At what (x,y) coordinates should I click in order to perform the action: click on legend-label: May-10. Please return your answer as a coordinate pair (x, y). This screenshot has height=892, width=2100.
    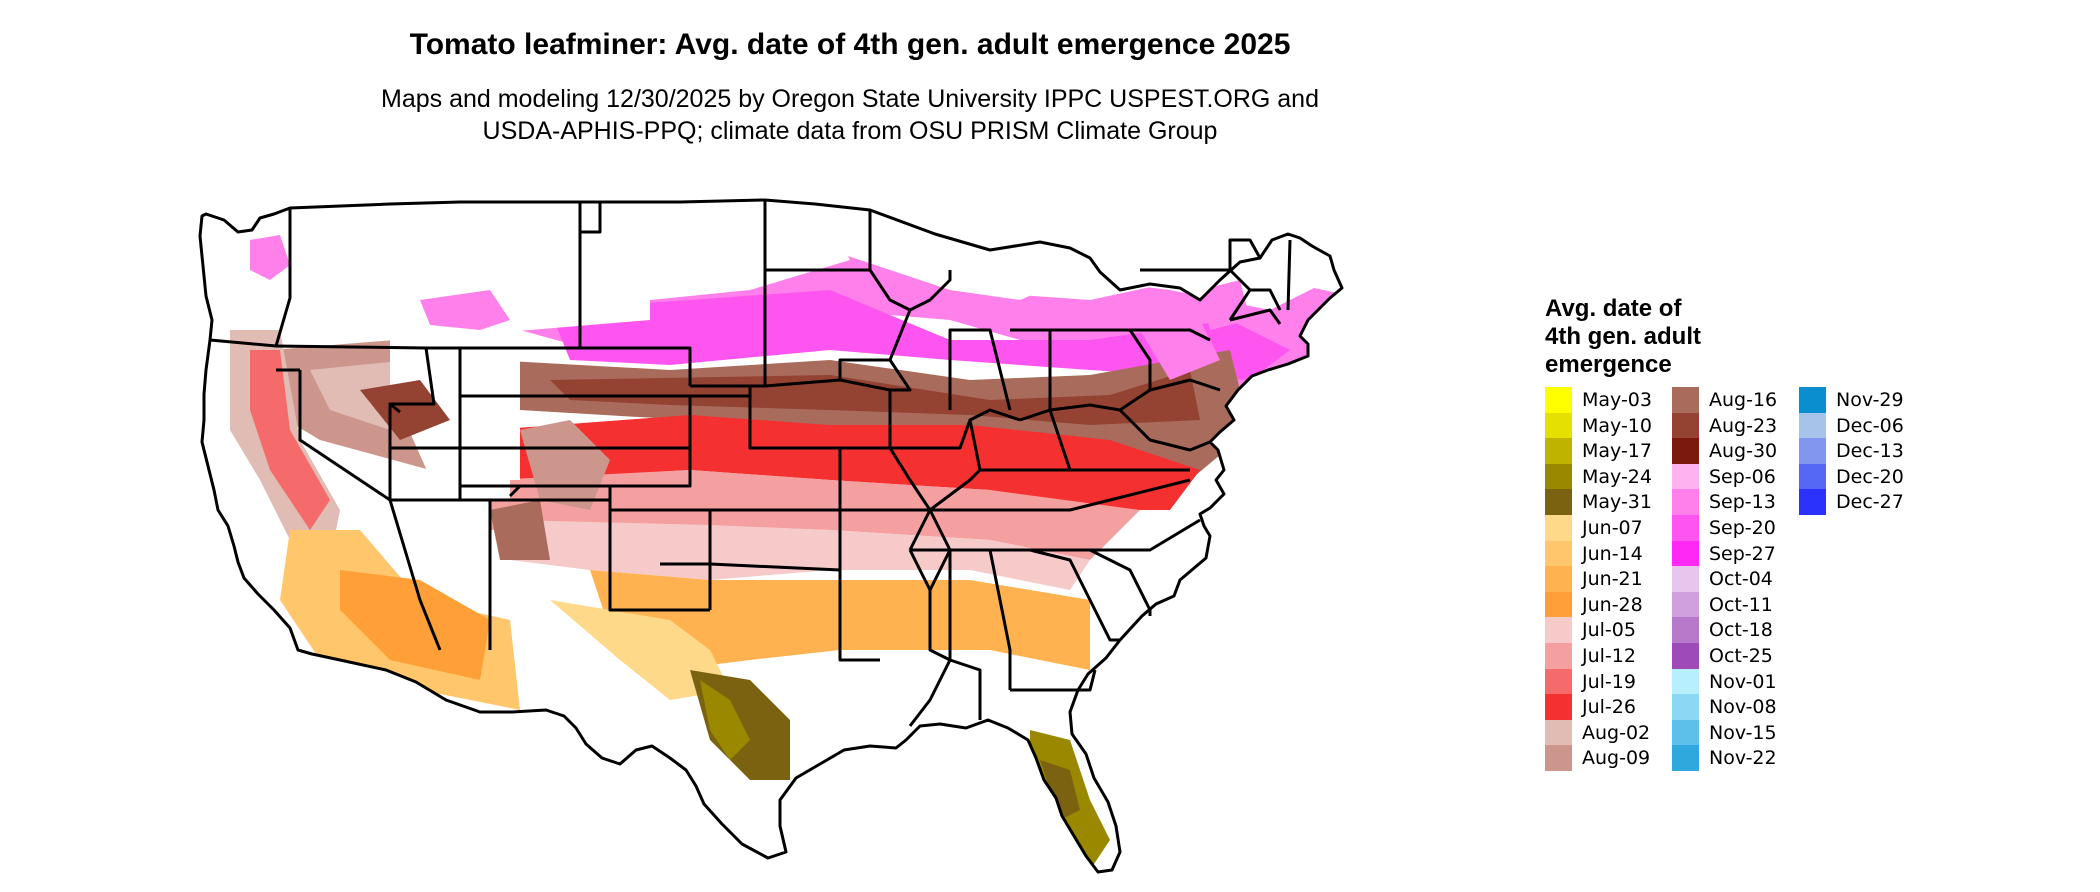
    Looking at the image, I should click on (1617, 425).